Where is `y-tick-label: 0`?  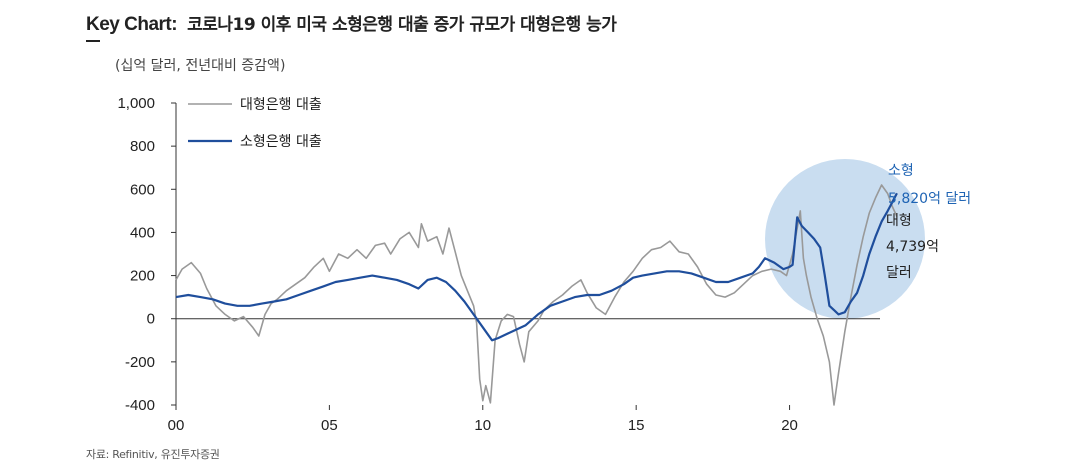
y-tick-label: 0 is located at coordinates (151, 319).